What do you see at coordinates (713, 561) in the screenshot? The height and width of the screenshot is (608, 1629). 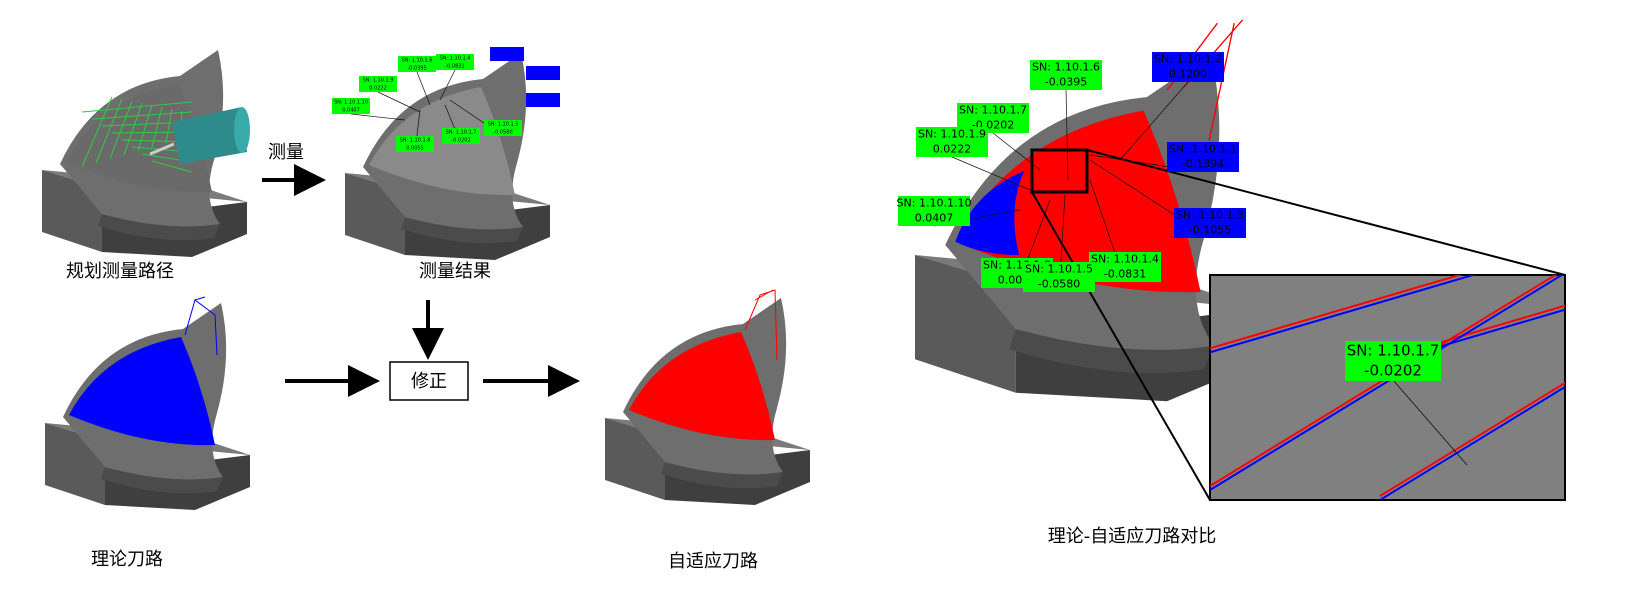 I see `caption: 自适应刀路` at bounding box center [713, 561].